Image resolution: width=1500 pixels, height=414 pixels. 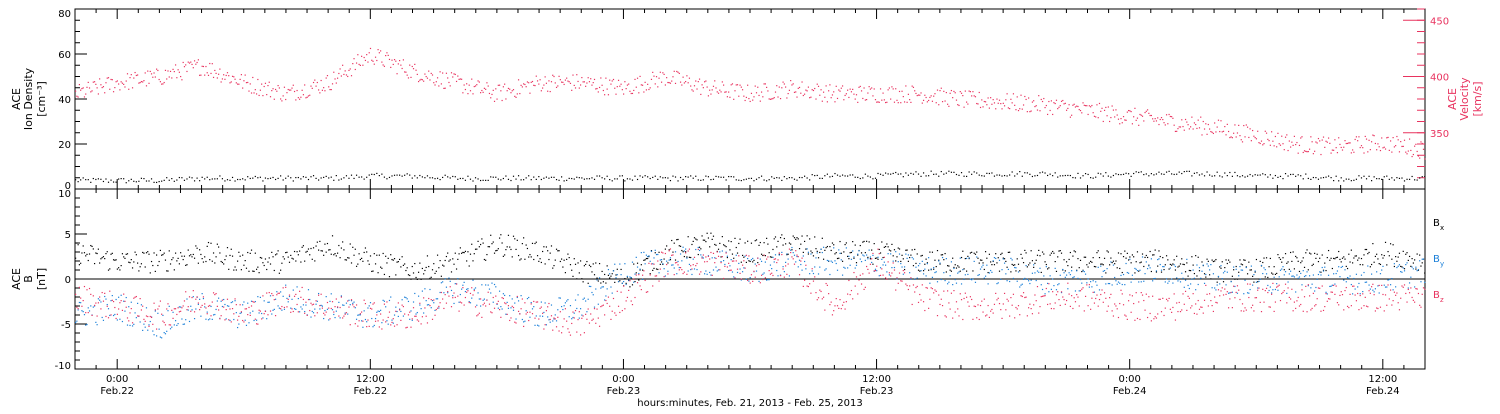 I want to click on time-tick-label: 0:00, so click(x=1129, y=379).